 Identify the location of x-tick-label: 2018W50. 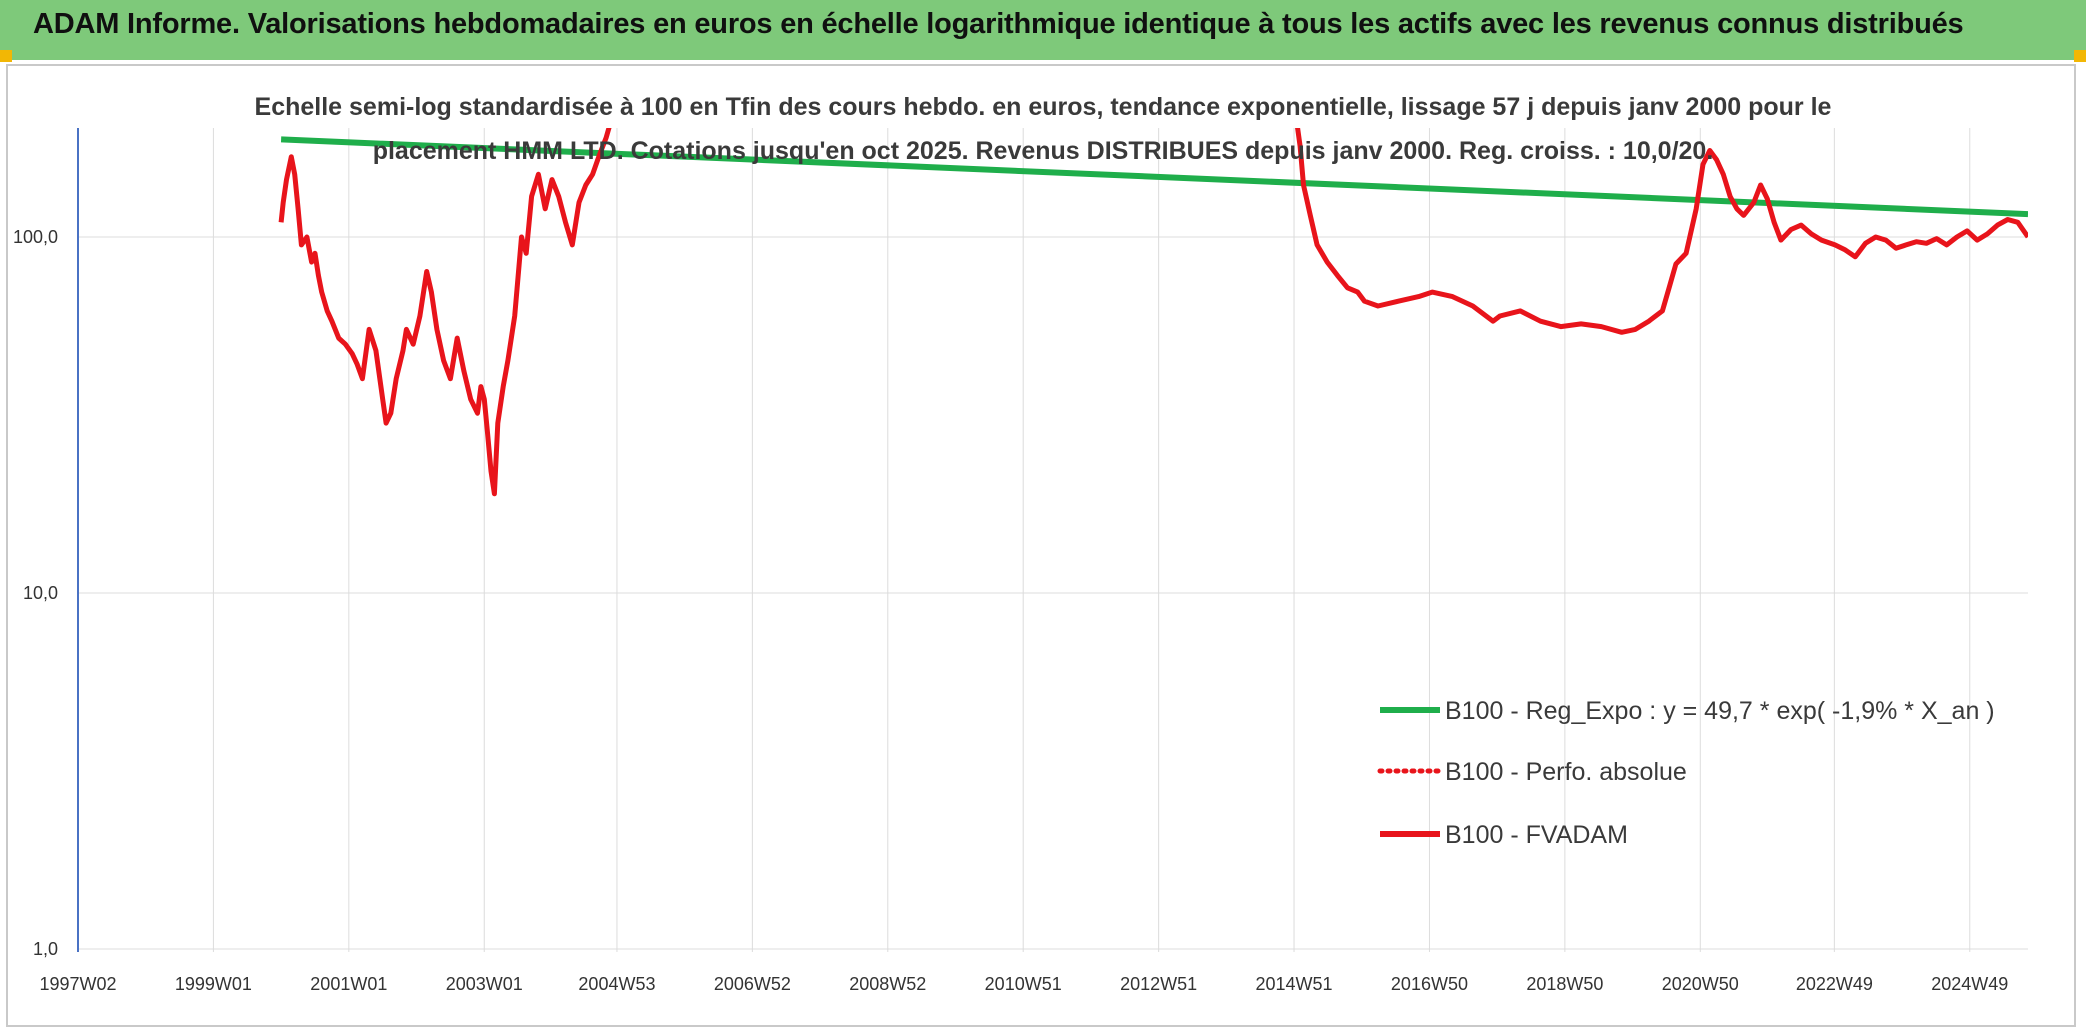
(1564, 984).